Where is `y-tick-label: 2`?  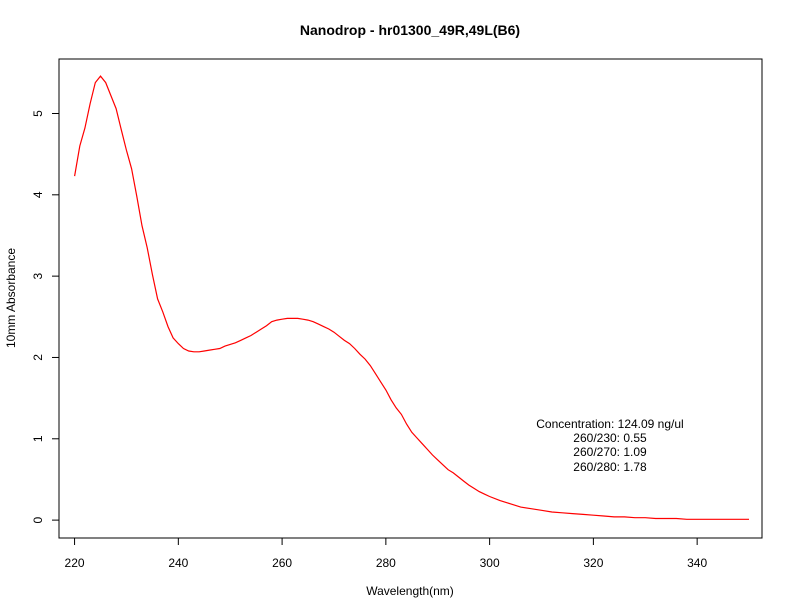 y-tick-label: 2 is located at coordinates (38, 357).